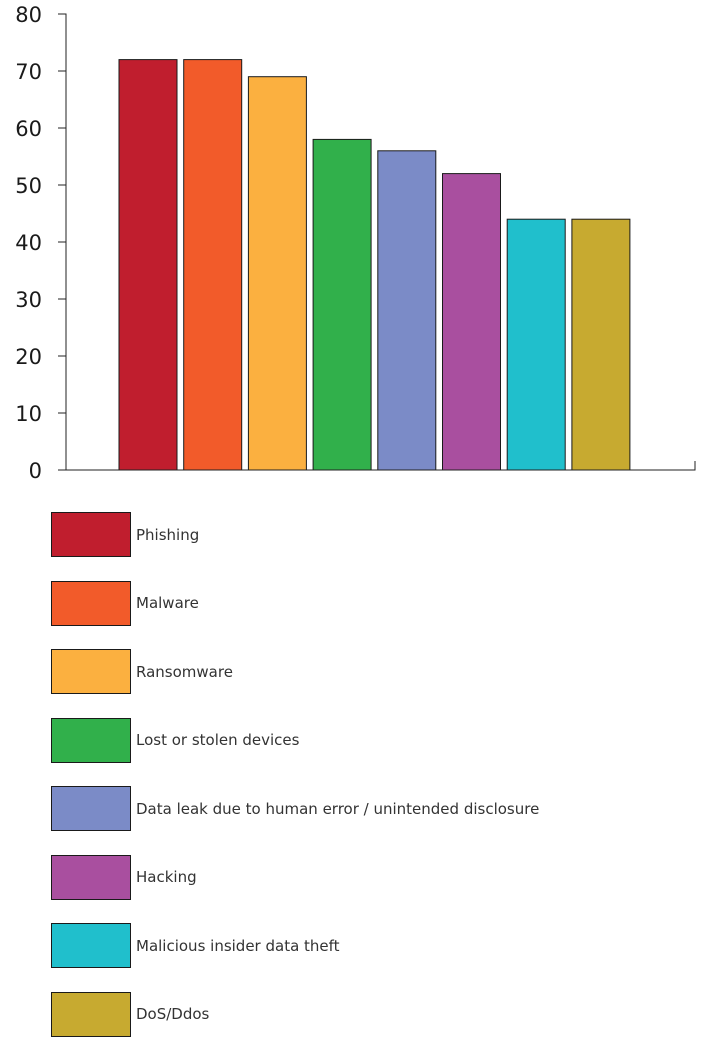 Image resolution: width=702 pixels, height=1059 pixels. Describe the element at coordinates (168, 534) in the screenshot. I see `legend-label: Phishing` at that location.